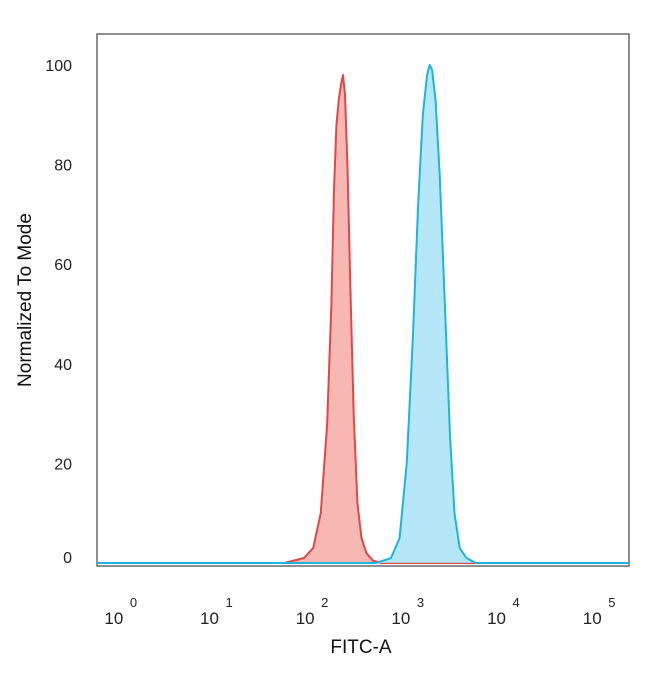 Image resolution: width=650 pixels, height=695 pixels. What do you see at coordinates (113, 618) in the screenshot?
I see `x-tick-label-0: 10` at bounding box center [113, 618].